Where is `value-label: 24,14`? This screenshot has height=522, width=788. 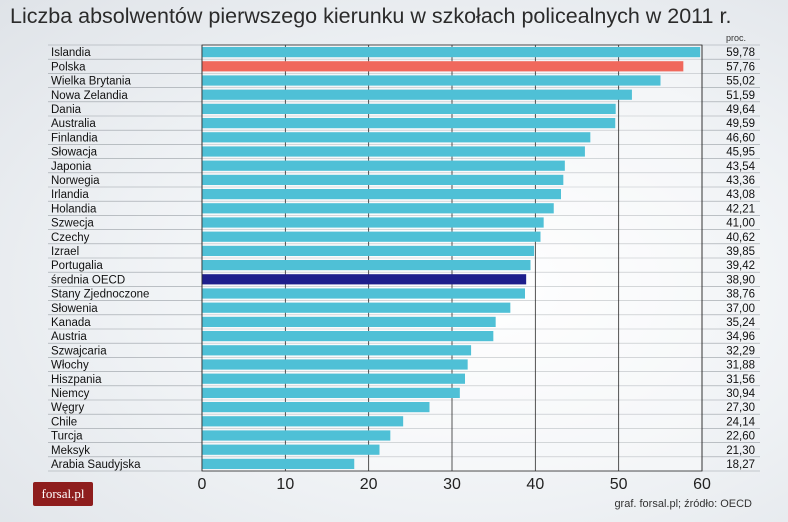
value-label: 24,14 is located at coordinates (740, 422).